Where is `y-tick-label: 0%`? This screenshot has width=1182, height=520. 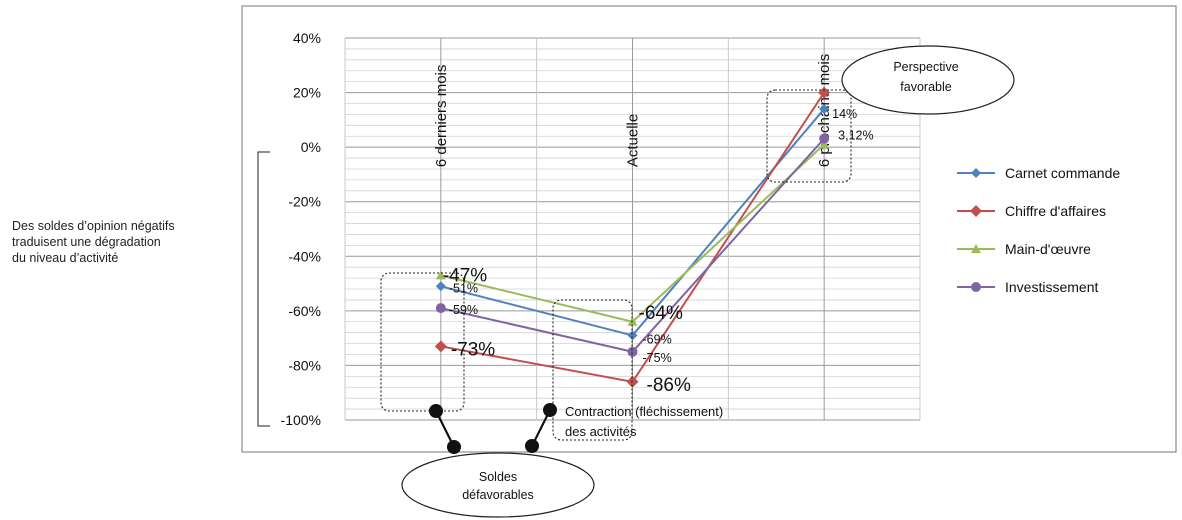
y-tick-label: 0% is located at coordinates (311, 147).